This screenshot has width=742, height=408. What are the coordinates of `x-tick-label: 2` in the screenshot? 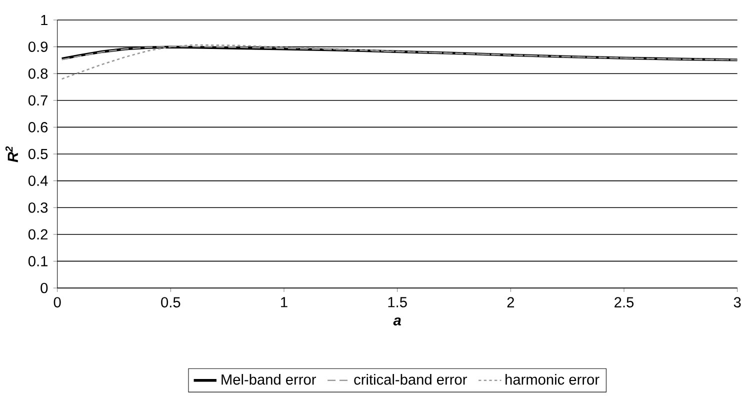 It's located at (510, 302).